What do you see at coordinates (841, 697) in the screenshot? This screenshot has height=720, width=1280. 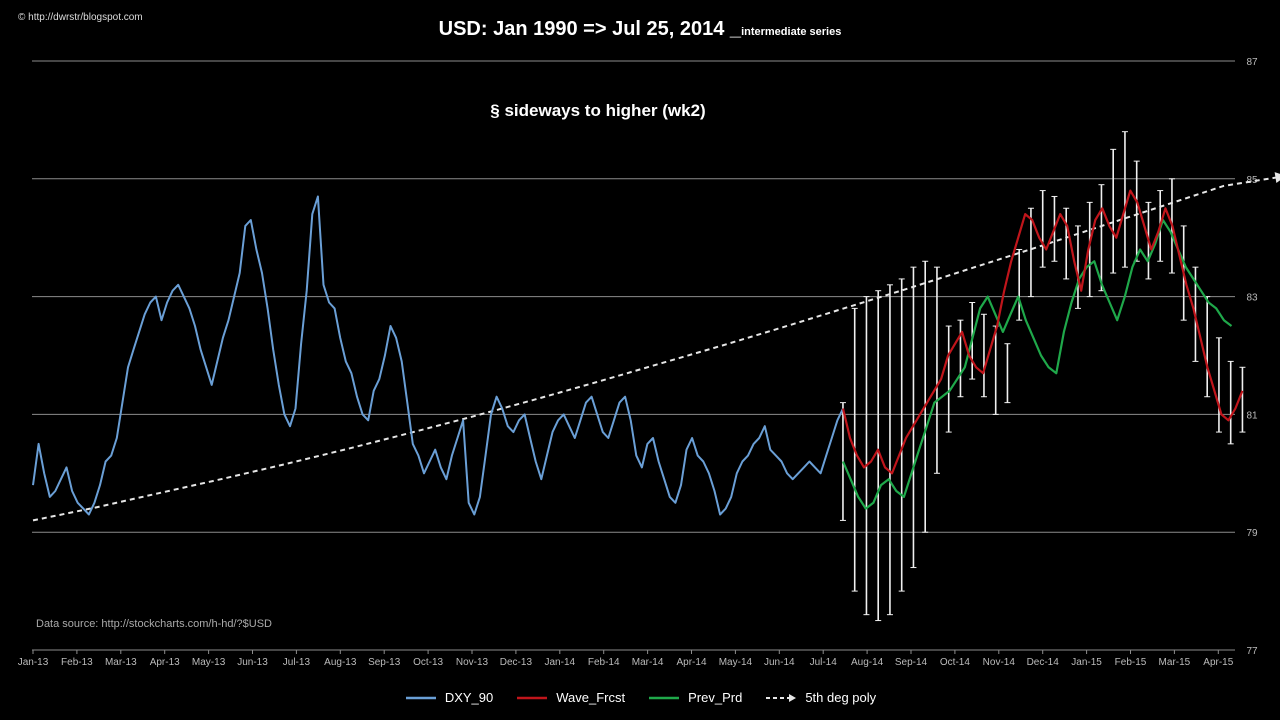 I see `legend-label-poly: 5th deg poly` at bounding box center [841, 697].